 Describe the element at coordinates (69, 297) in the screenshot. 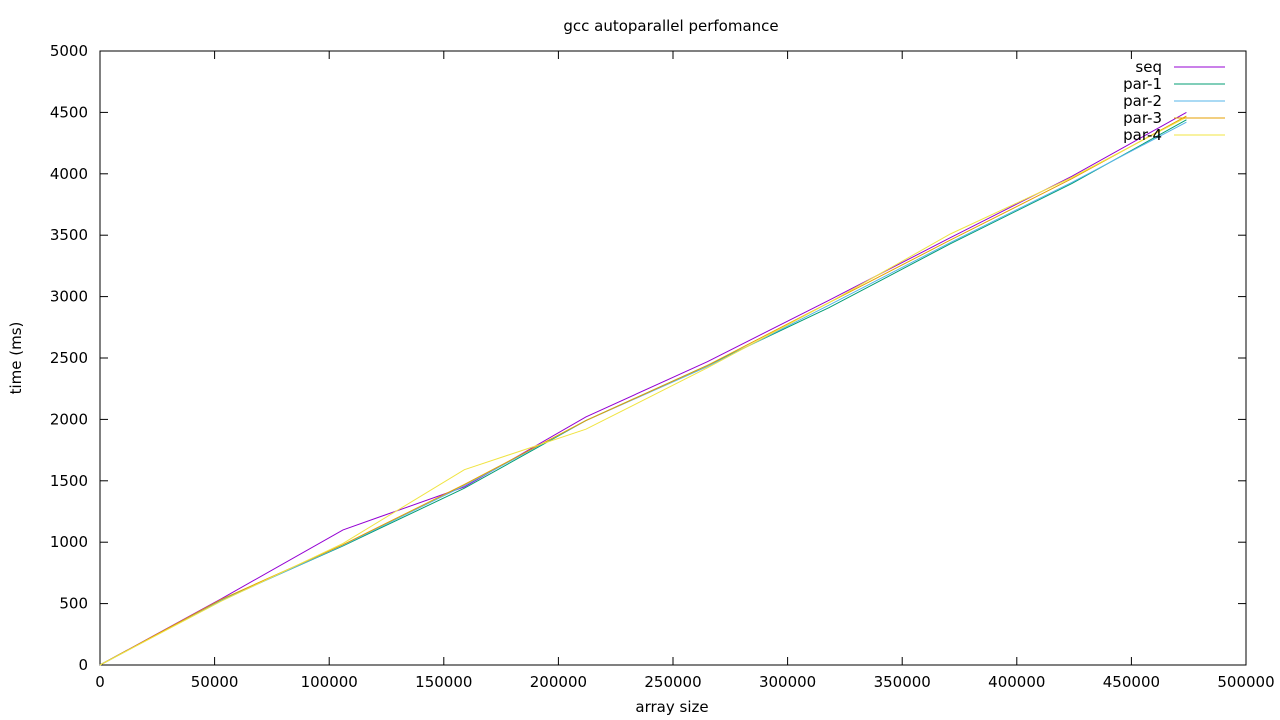

I see `y-tick-label: 3000` at that location.